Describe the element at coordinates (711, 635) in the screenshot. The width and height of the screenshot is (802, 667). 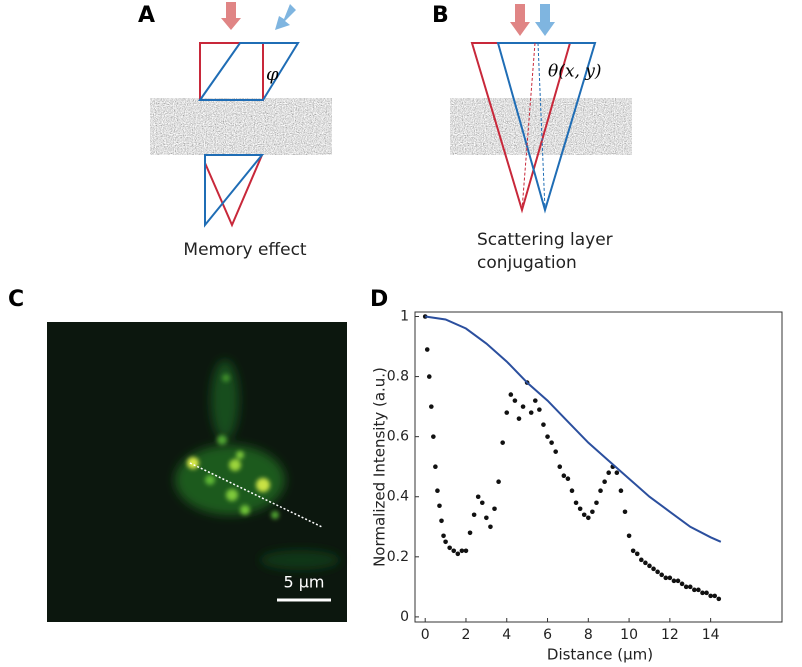
I see `x-tick-label: 14` at that location.